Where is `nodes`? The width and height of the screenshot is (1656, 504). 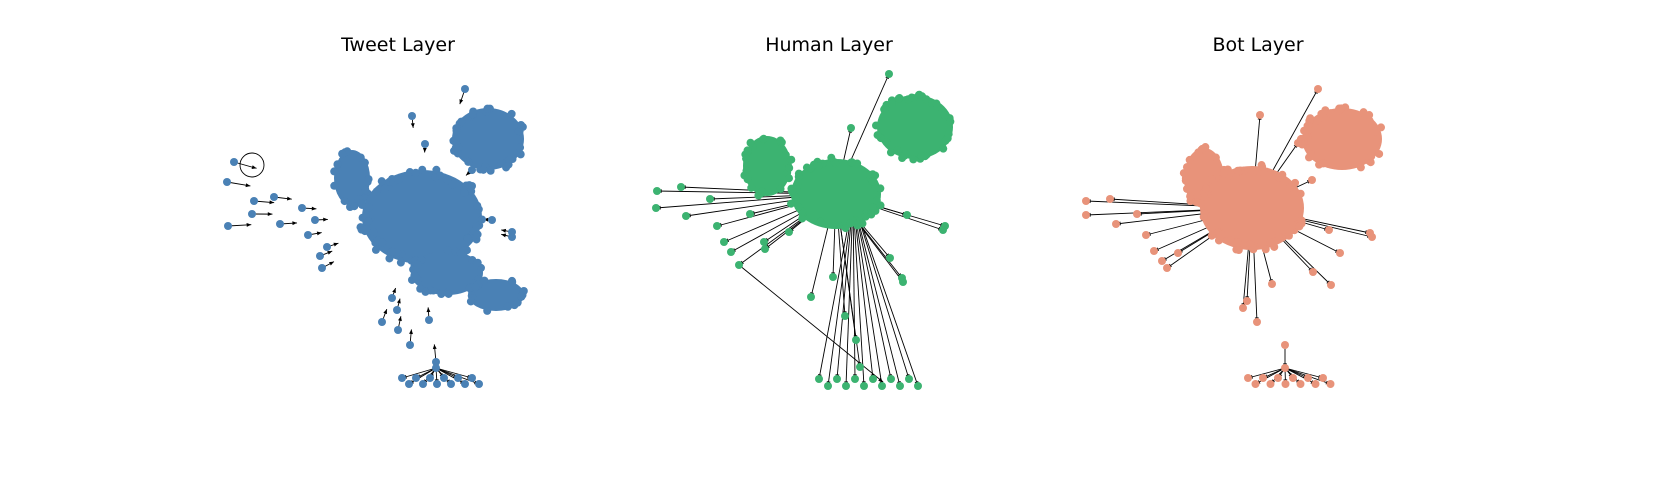 nodes is located at coordinates (1234, 236).